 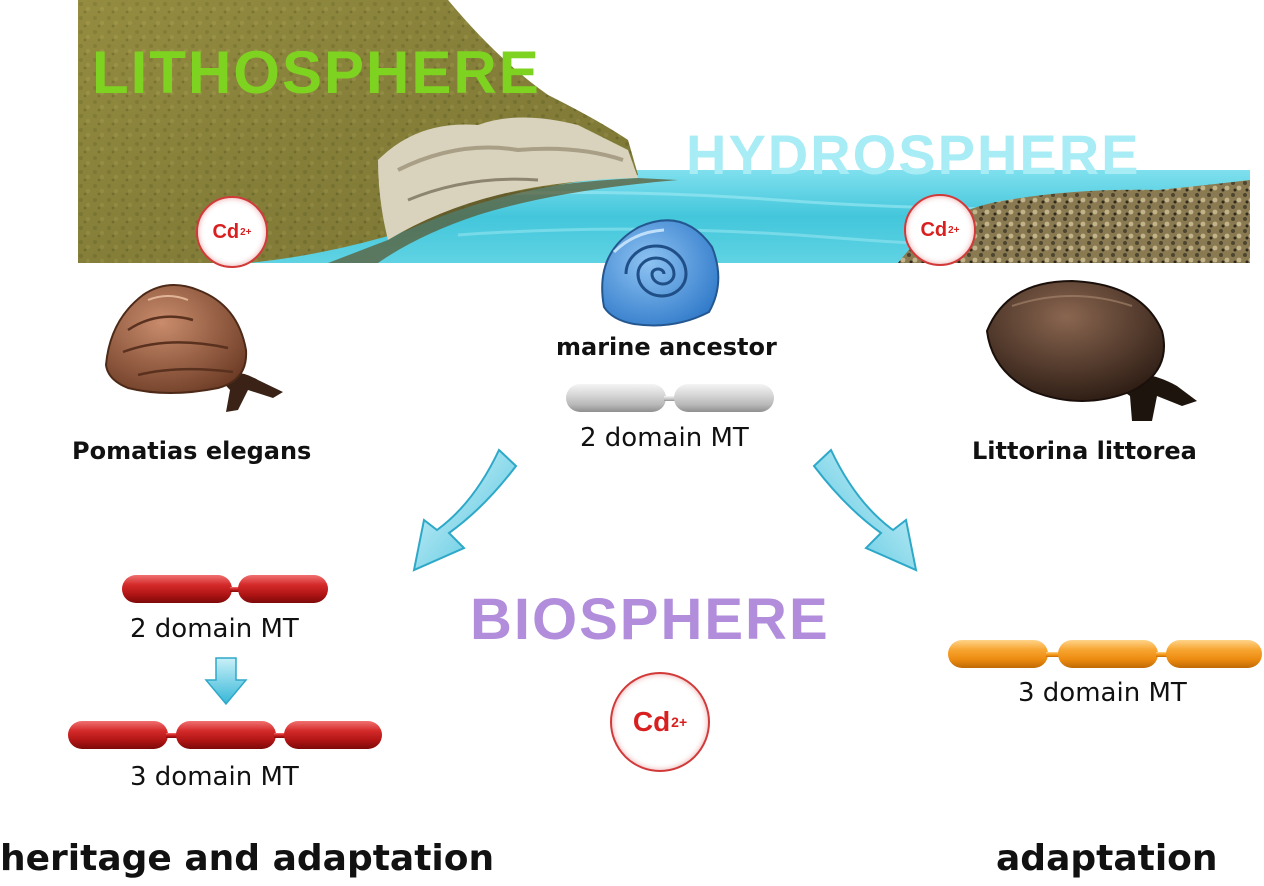 What do you see at coordinates (650, 619) in the screenshot?
I see `biosphere-label: BIOSPHERE` at bounding box center [650, 619].